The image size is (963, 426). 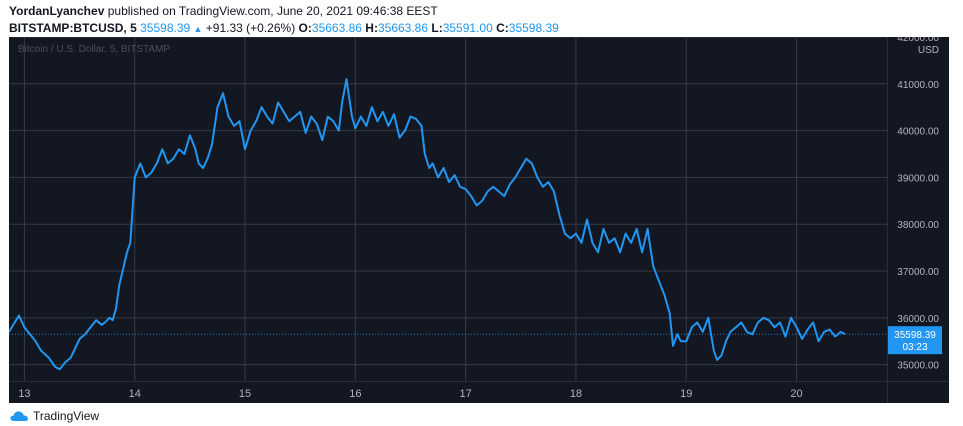 What do you see at coordinates (57, 11) in the screenshot?
I see `author-name: YordanLyanchev` at bounding box center [57, 11].